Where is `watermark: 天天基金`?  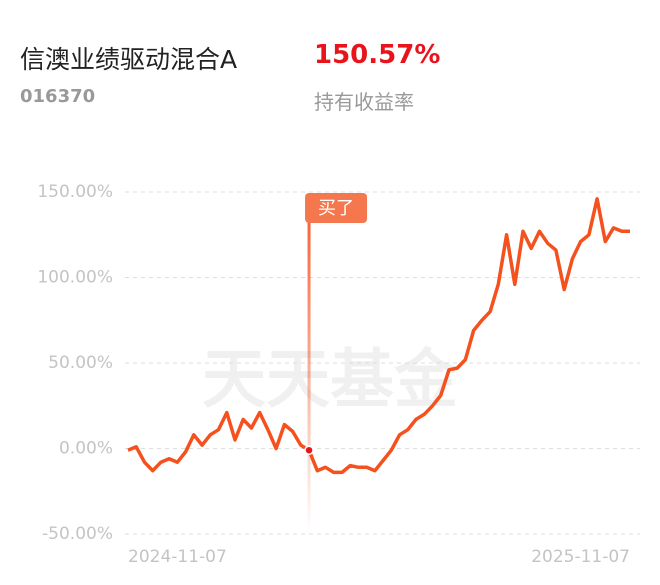 watermark: 天天基金 is located at coordinates (330, 380).